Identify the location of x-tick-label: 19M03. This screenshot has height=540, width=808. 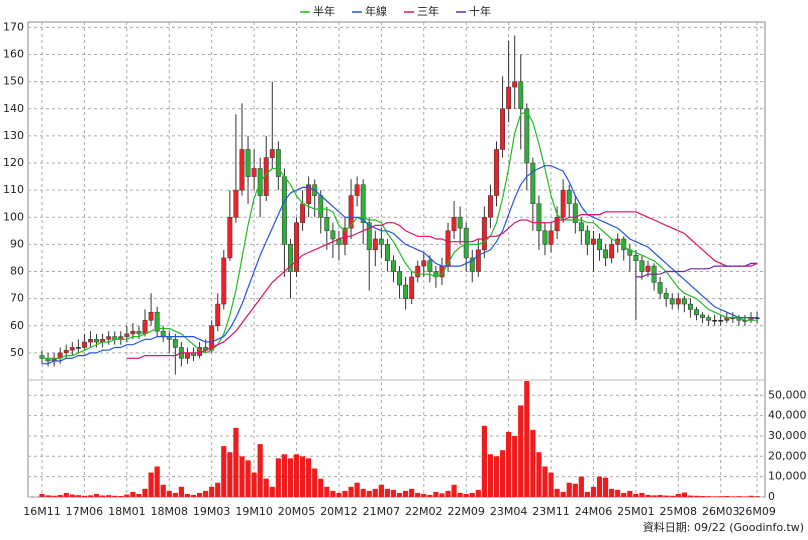
(212, 511).